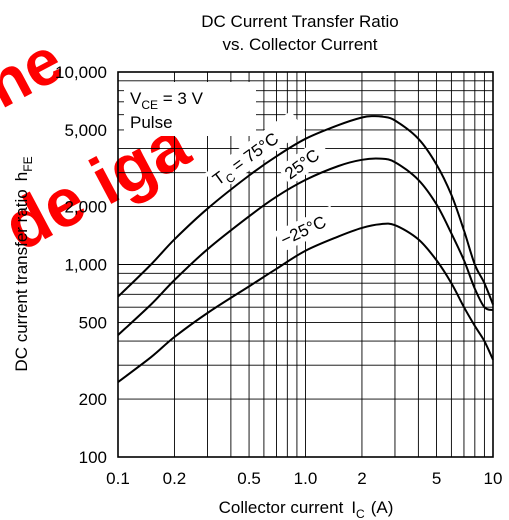 The height and width of the screenshot is (520, 509). I want to click on y-axis-label: DC current transfer ratiohFE, so click(23, 263).